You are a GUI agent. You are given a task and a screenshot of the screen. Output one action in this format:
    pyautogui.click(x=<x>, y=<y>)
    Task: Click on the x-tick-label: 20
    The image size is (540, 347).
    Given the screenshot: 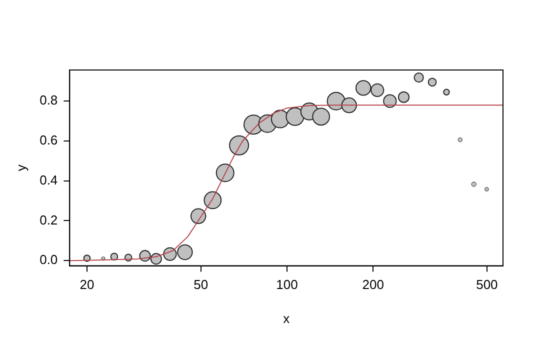 What is the action you would take?
    pyautogui.click(x=87, y=284)
    